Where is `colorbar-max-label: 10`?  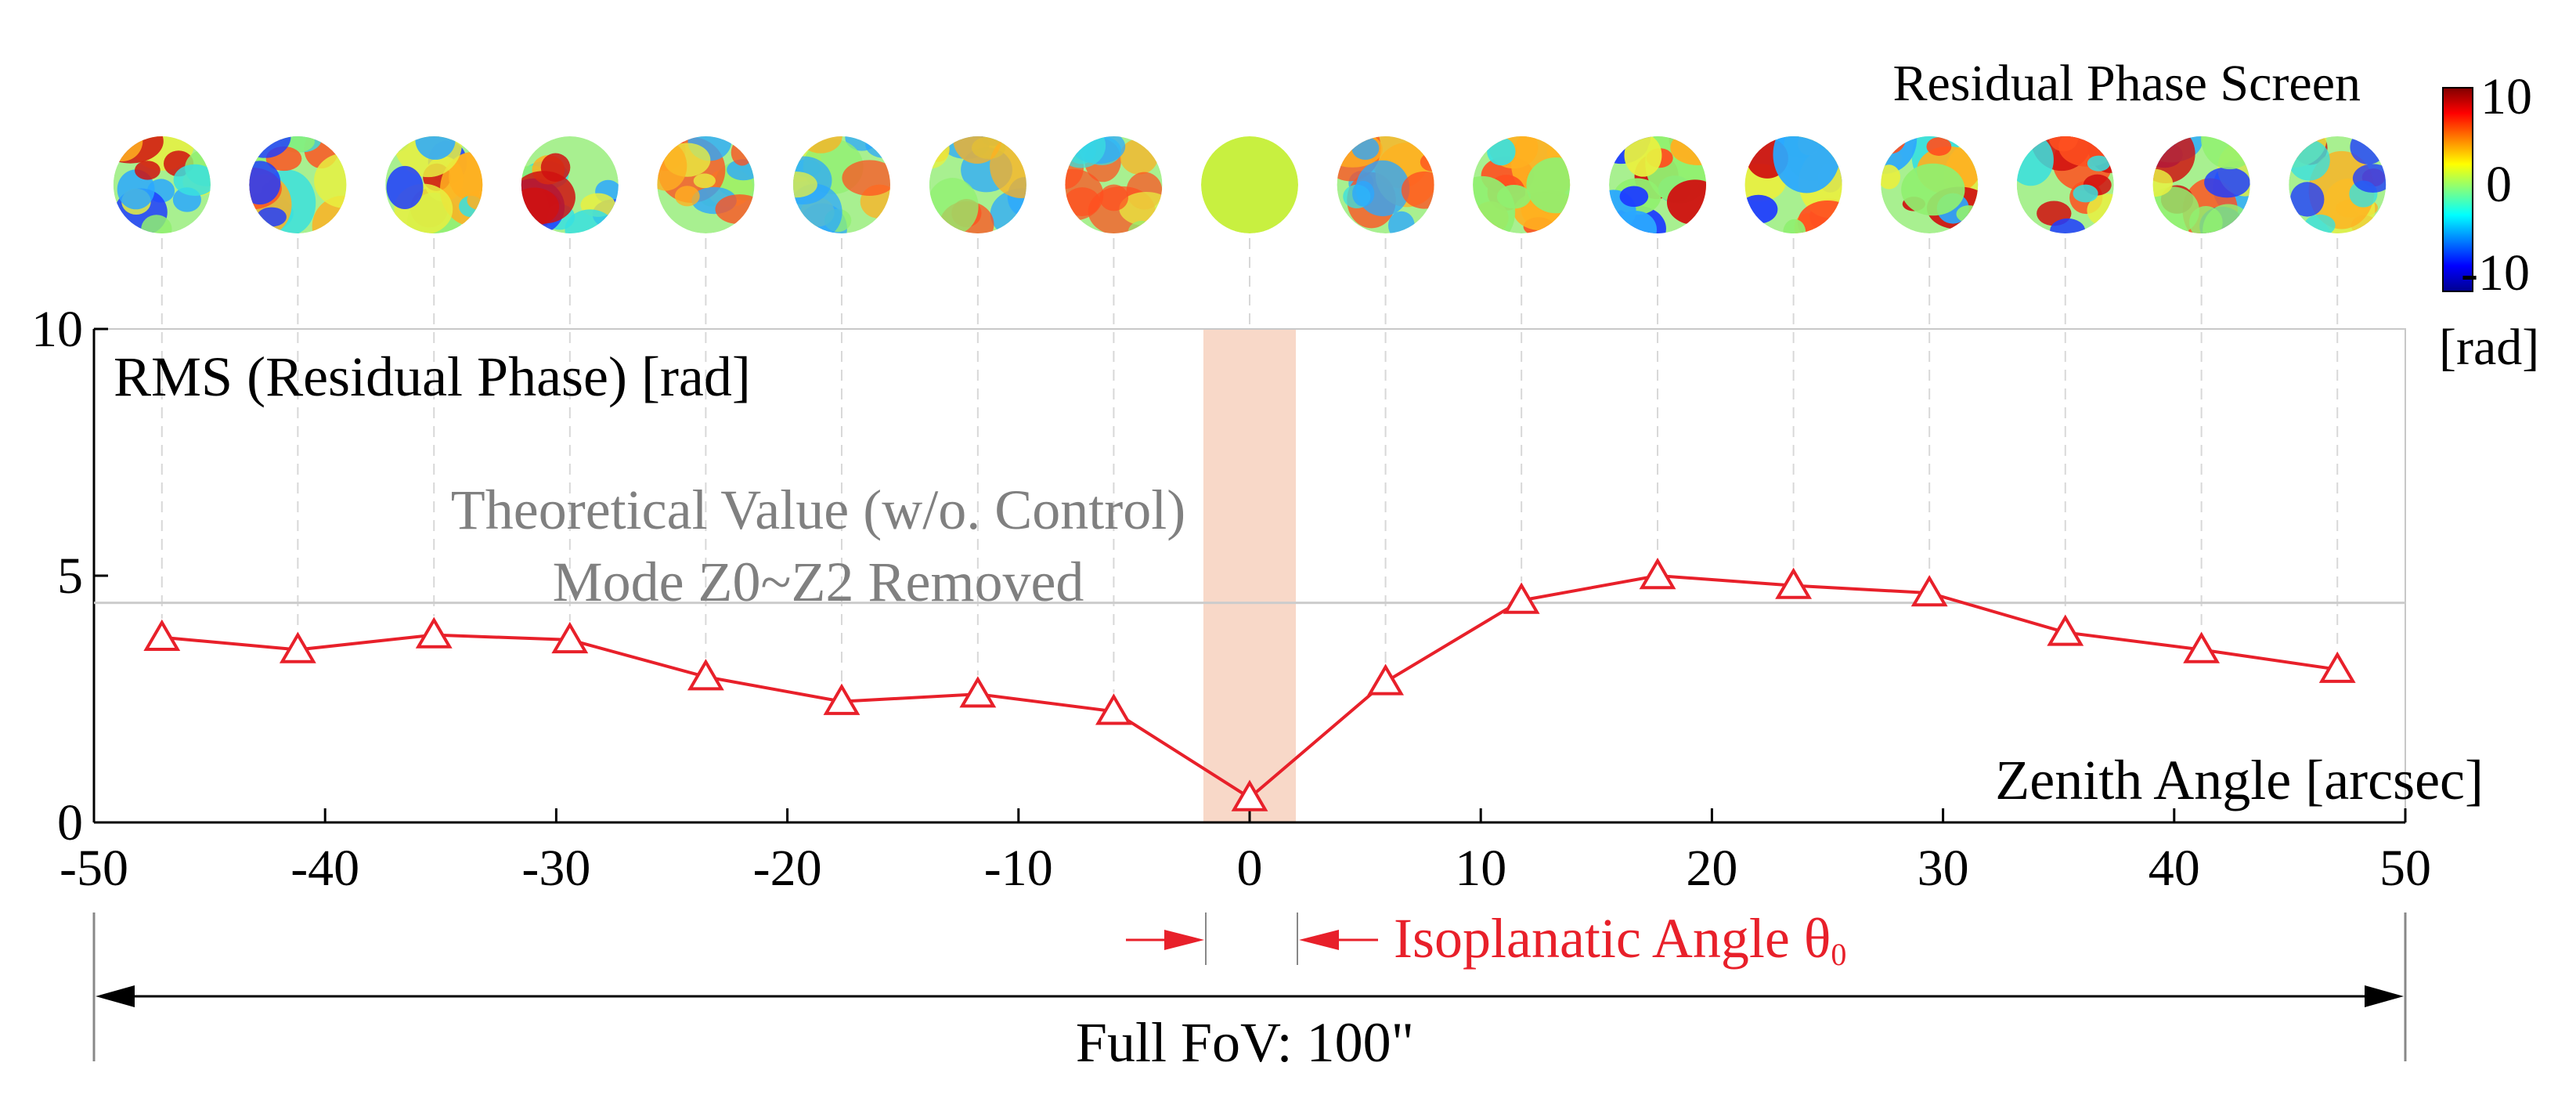
colorbar-max-label: 10 is located at coordinates (2506, 96).